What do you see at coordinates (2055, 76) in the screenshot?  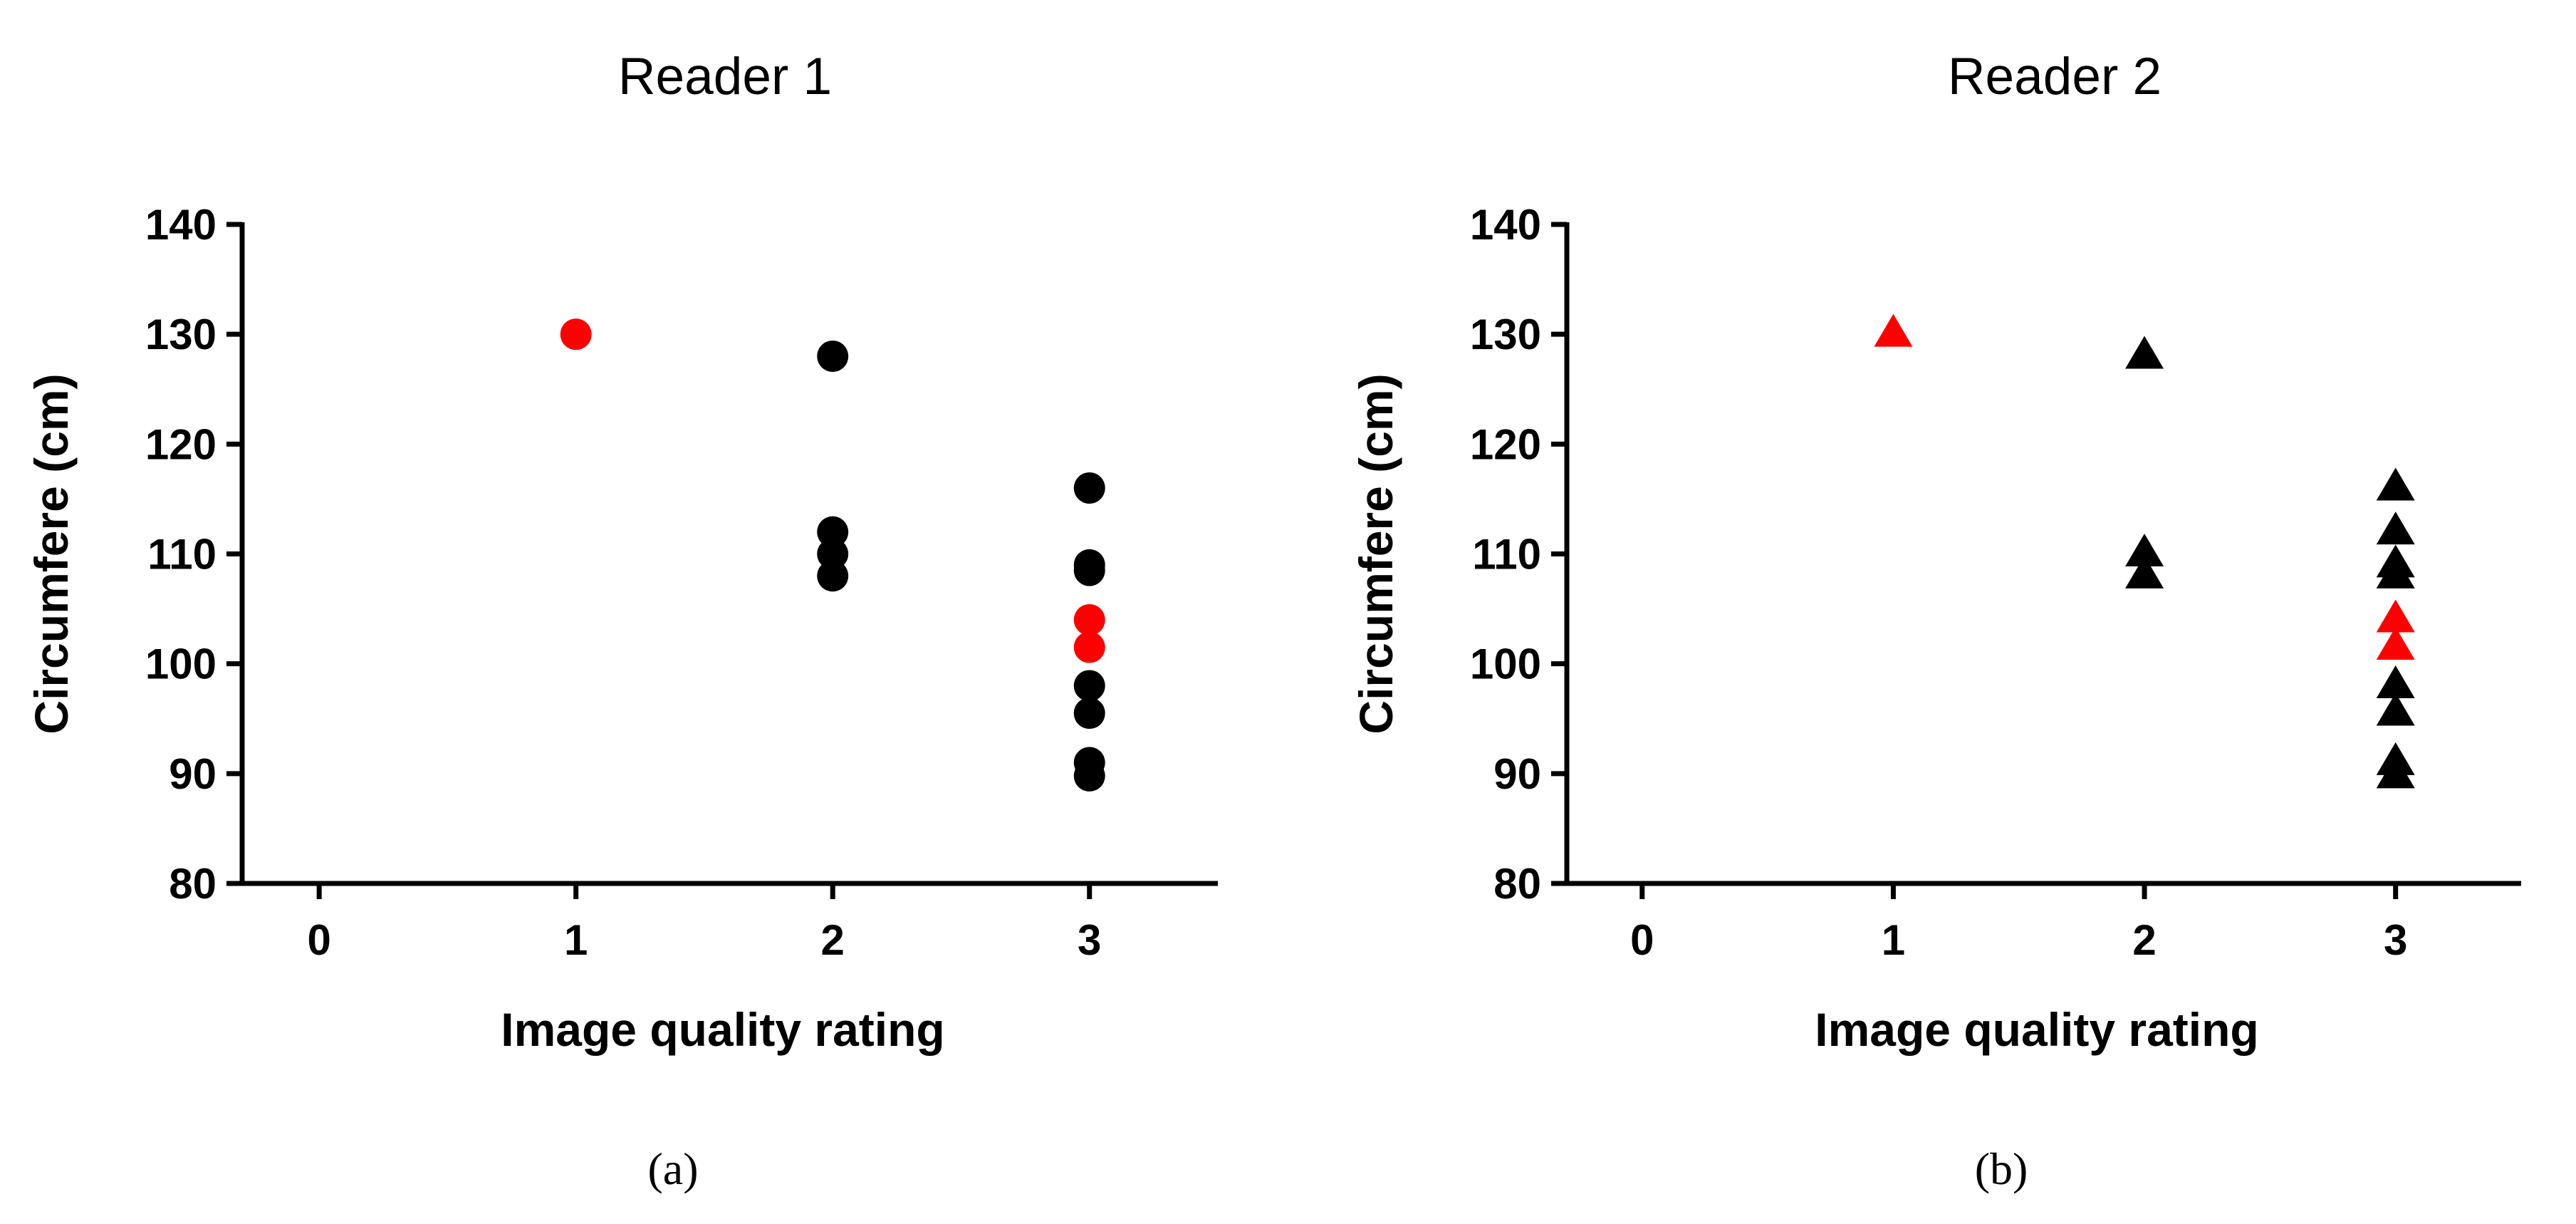 I see `chart-title: Reader 2` at bounding box center [2055, 76].